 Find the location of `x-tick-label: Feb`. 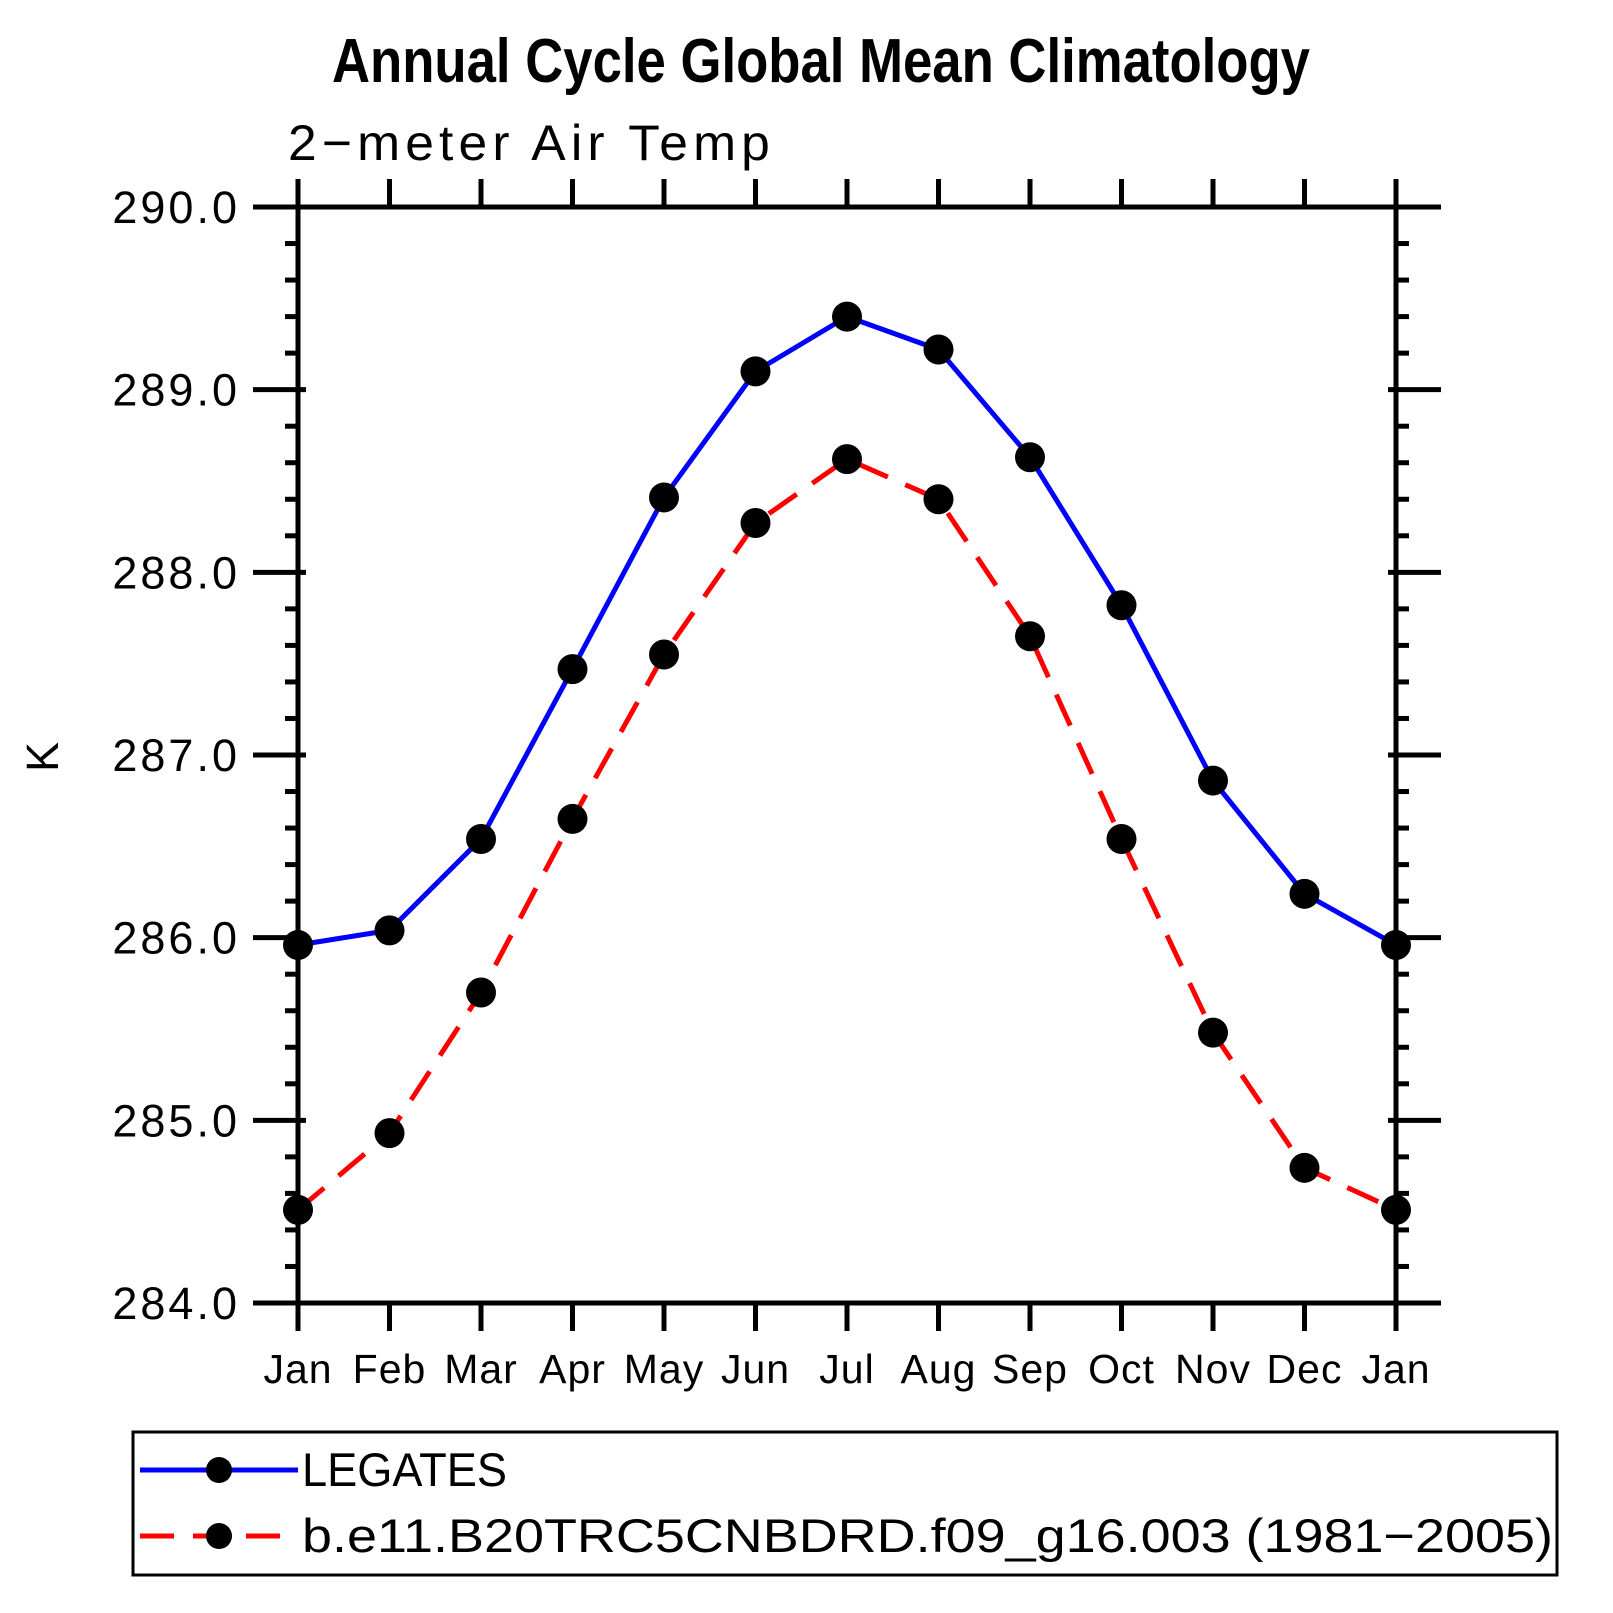

x-tick-label: Feb is located at coordinates (390, 1369).